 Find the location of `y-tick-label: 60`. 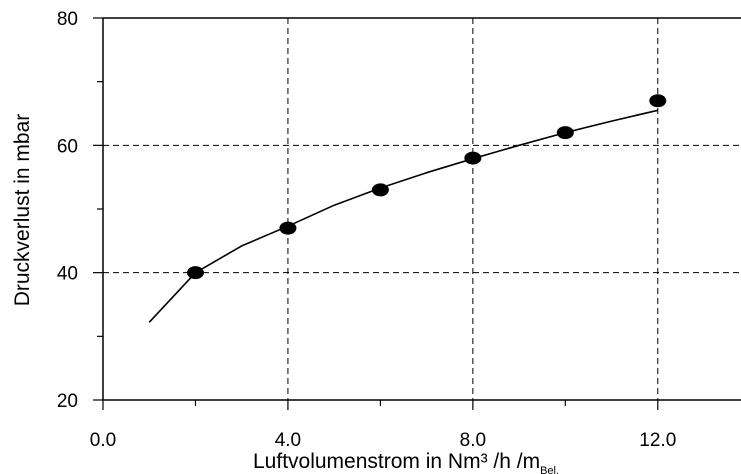

y-tick-label: 60 is located at coordinates (67, 146).